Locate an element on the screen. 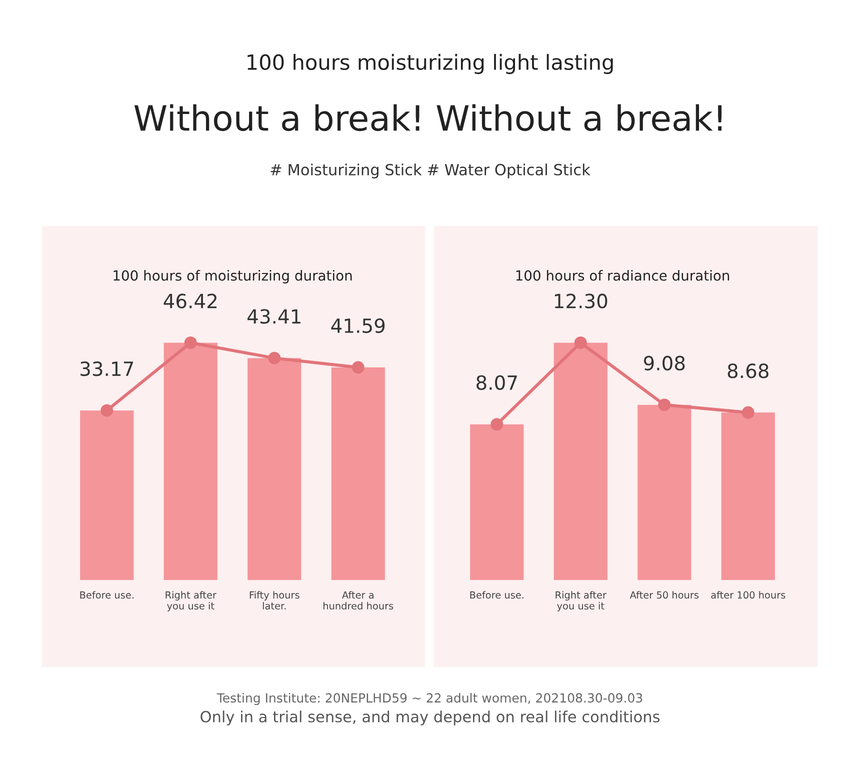  data-label: 9.08 is located at coordinates (664, 363).